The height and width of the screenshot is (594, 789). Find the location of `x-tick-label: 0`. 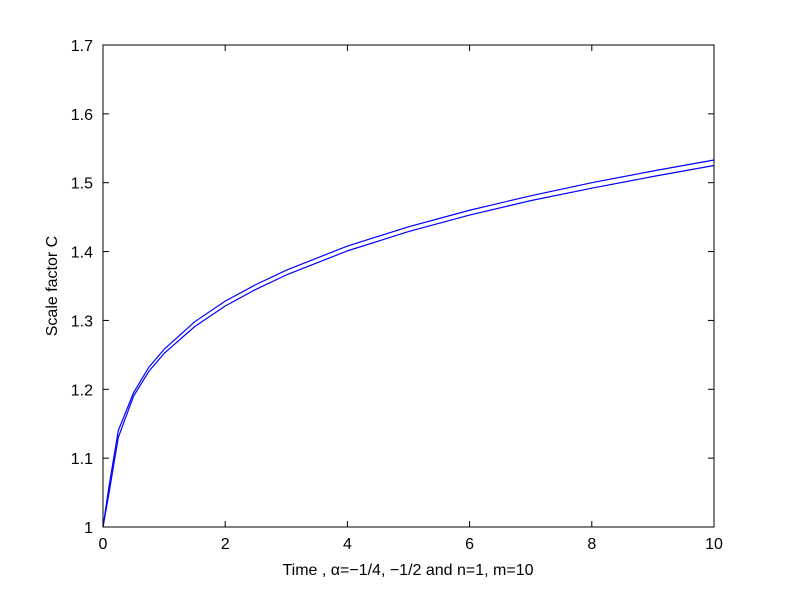

x-tick-label: 0 is located at coordinates (103, 544).